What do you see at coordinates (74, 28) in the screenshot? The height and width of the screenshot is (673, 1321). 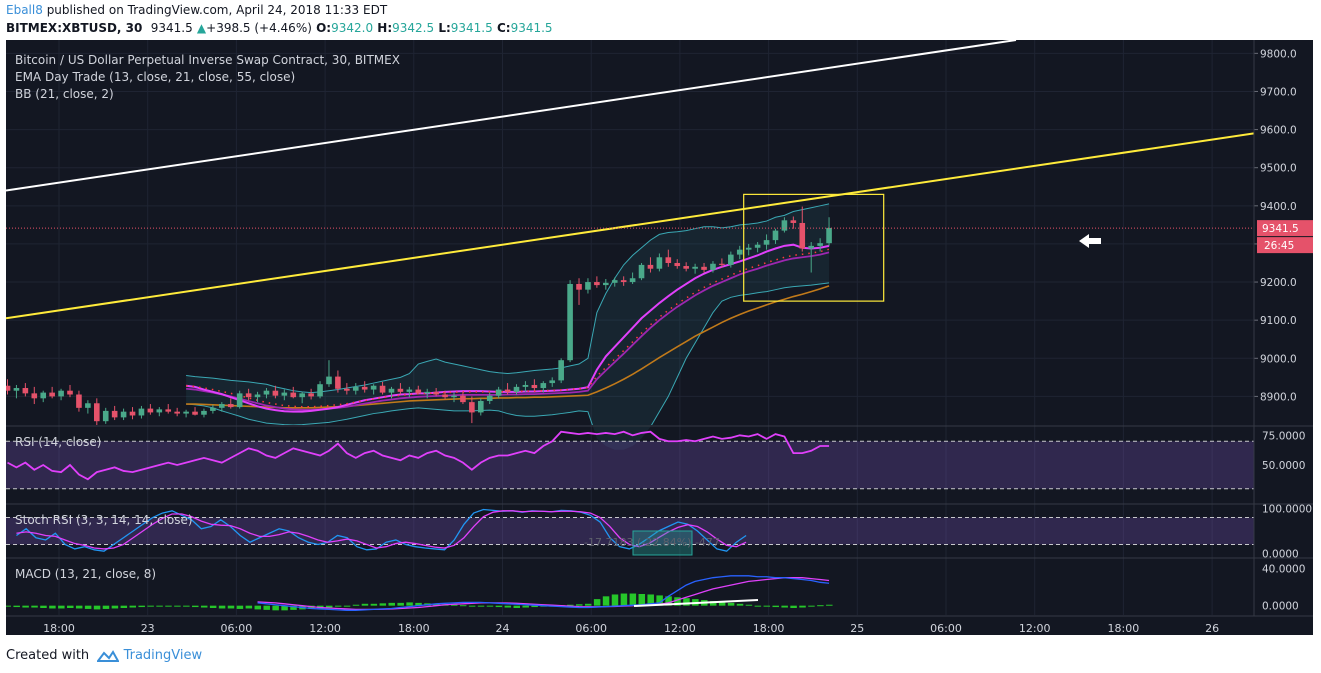 I see `symbol-label: BITMEX:XBTUSD, 30` at bounding box center [74, 28].